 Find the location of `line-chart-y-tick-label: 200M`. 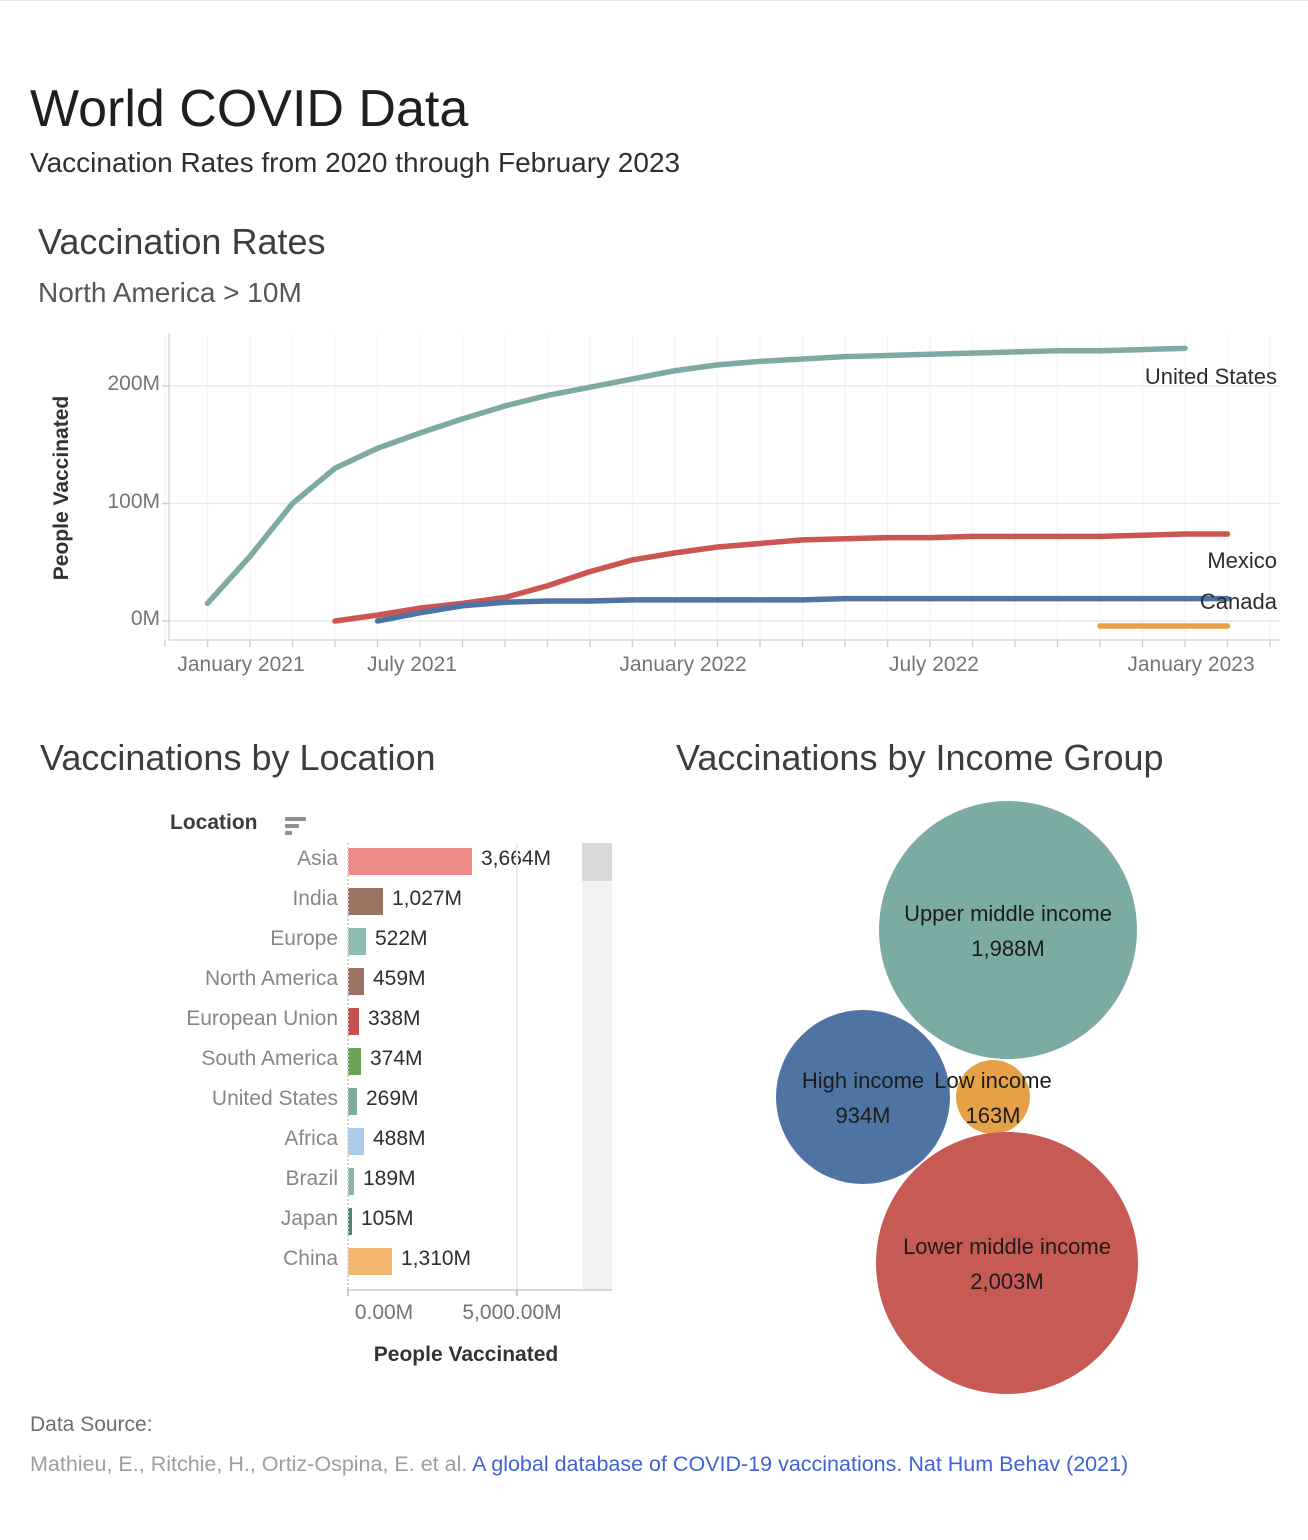

line-chart-y-tick-label: 200M is located at coordinates (133, 383).